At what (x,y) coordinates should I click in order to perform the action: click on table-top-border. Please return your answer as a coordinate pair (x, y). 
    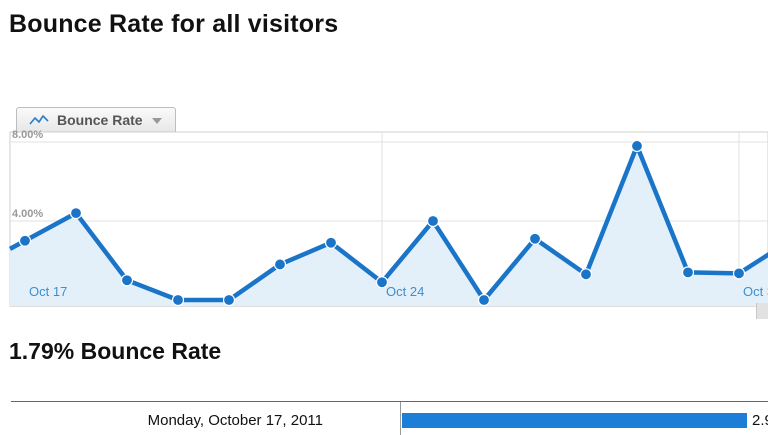
    Looking at the image, I should click on (389, 401).